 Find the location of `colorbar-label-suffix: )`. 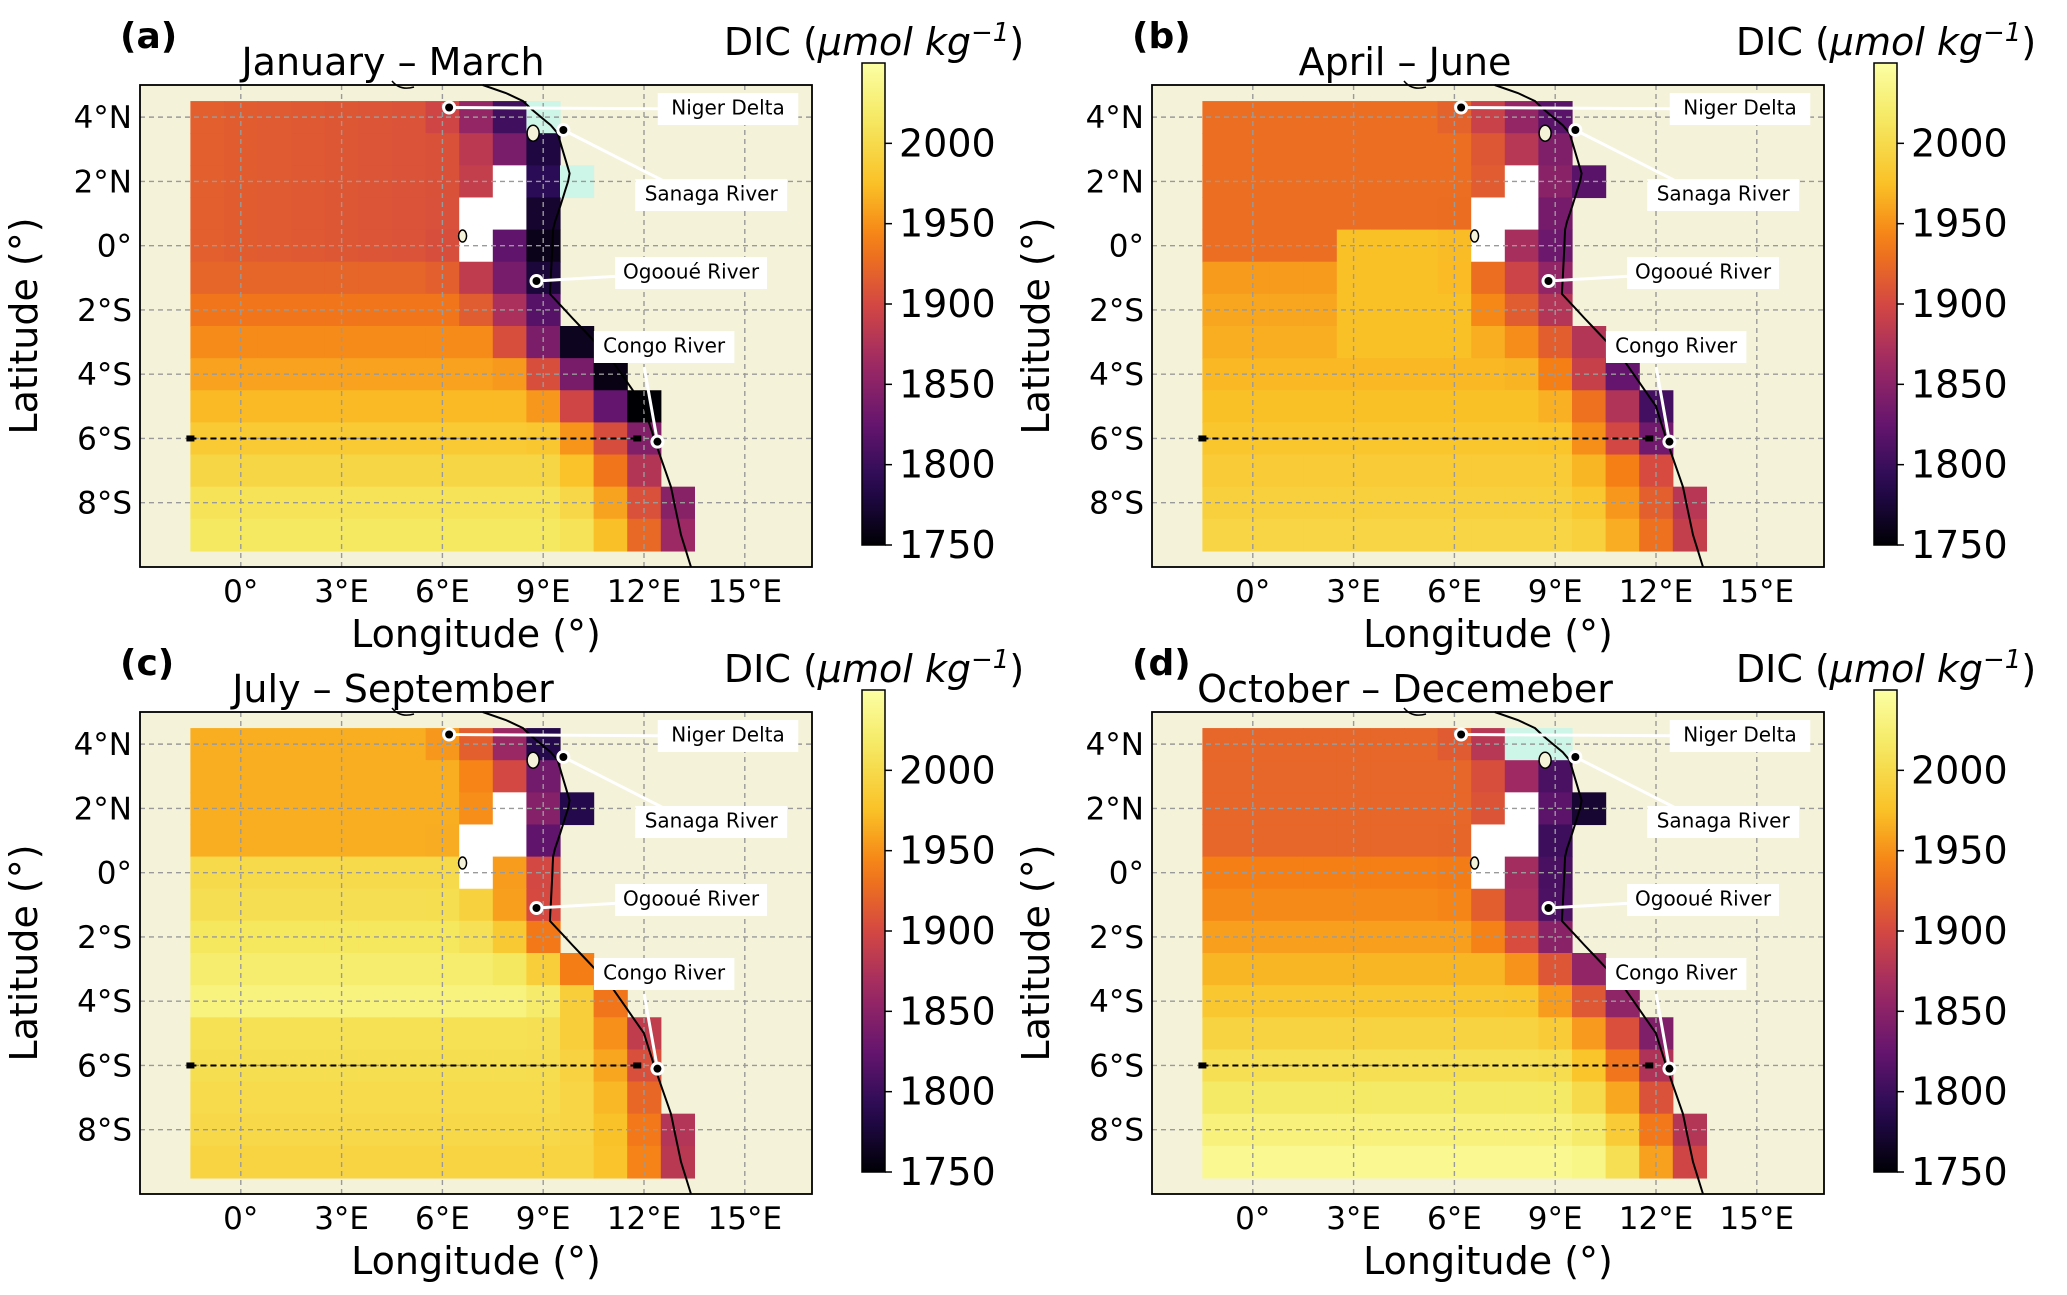

colorbar-label-suffix: ) is located at coordinates (1016, 669).